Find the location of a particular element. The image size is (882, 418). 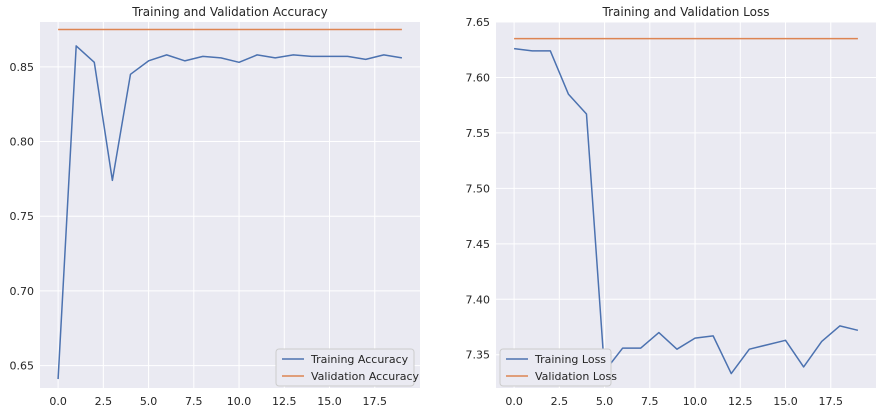

loss-x-tick-label: 5.0 is located at coordinates (605, 401).